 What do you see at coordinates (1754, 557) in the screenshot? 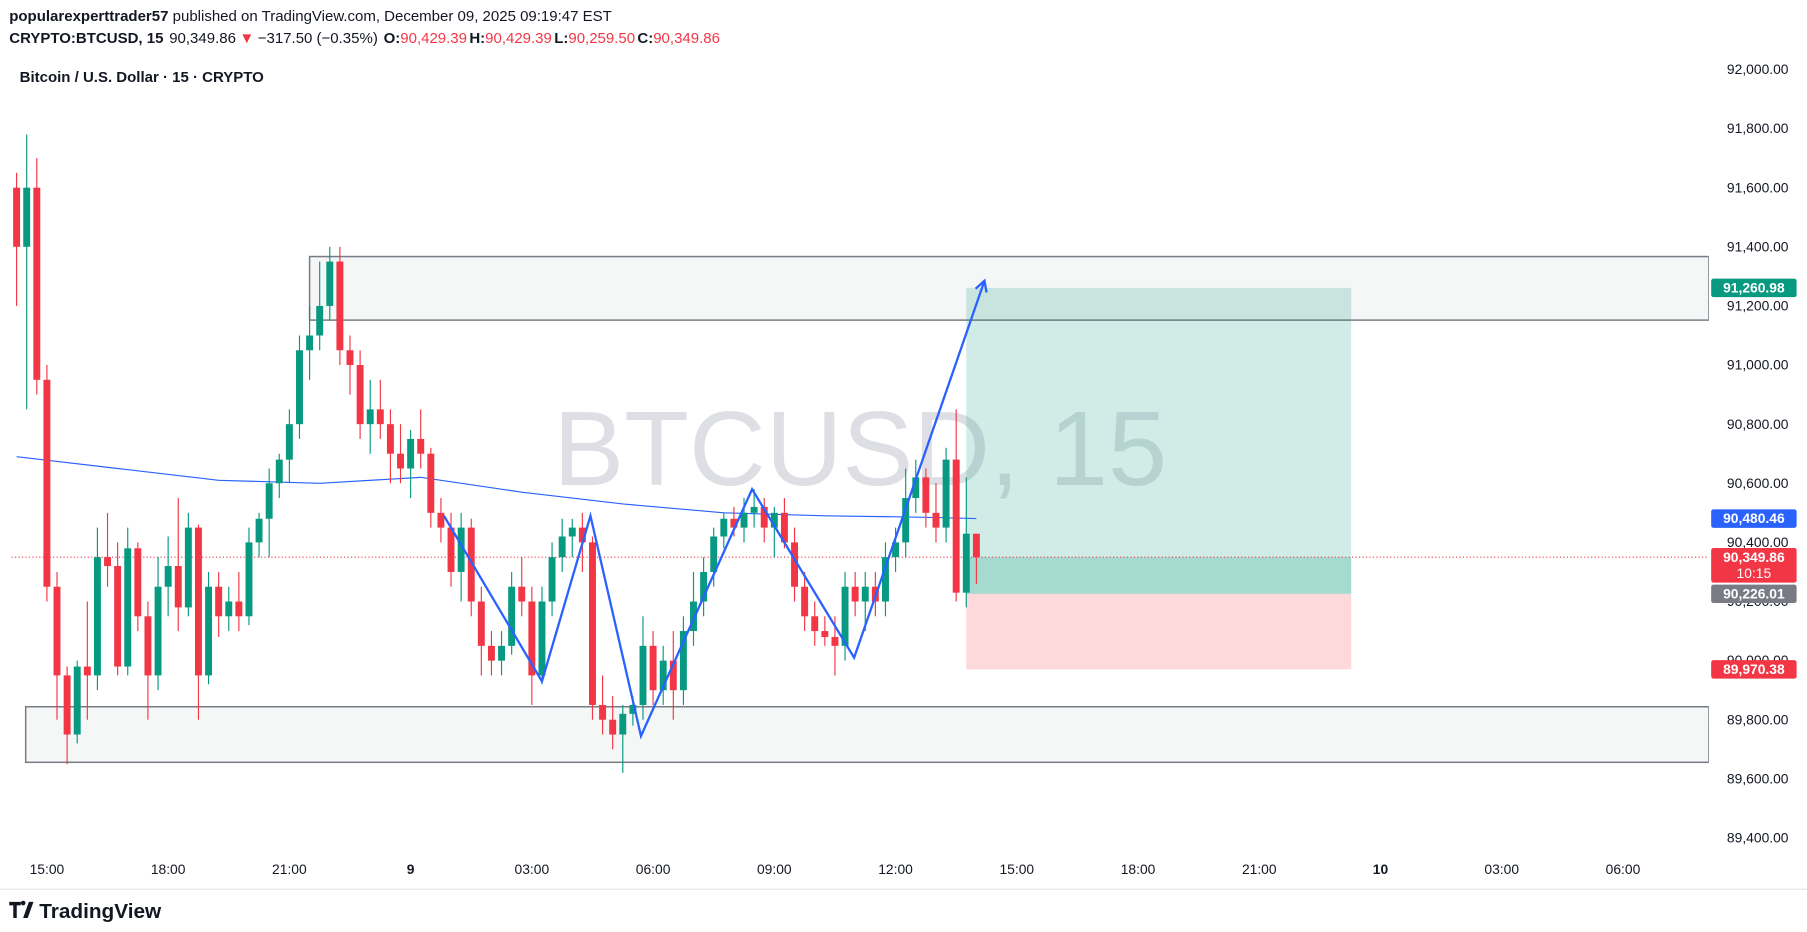
I see `last-price-label: 90,349.86` at bounding box center [1754, 557].